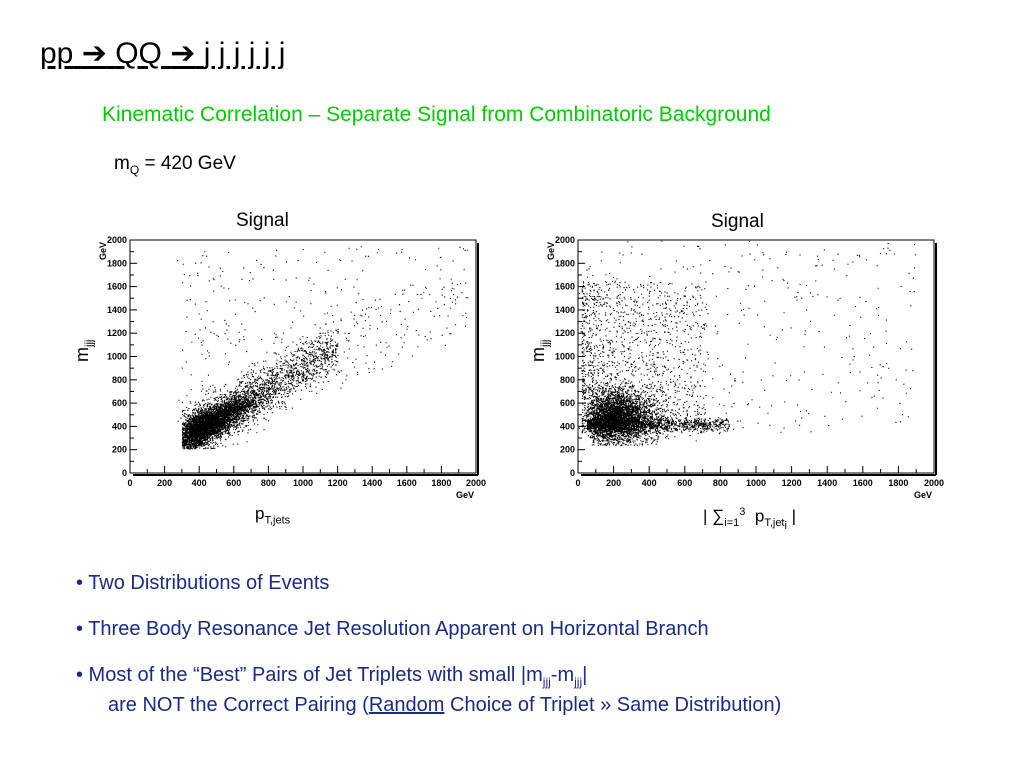  What do you see at coordinates (244, 53) in the screenshot?
I see `title-jets: j j j j j j` at bounding box center [244, 53].